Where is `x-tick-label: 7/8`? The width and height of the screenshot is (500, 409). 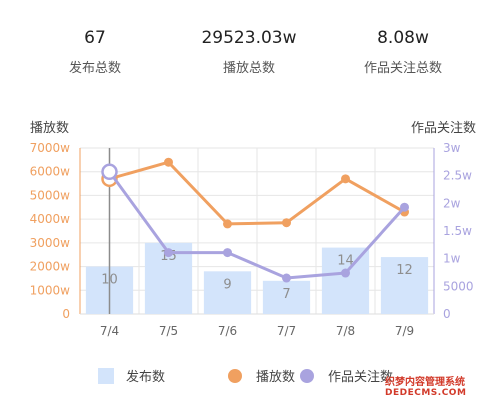
x-tick-label: 7/8 is located at coordinates (345, 331).